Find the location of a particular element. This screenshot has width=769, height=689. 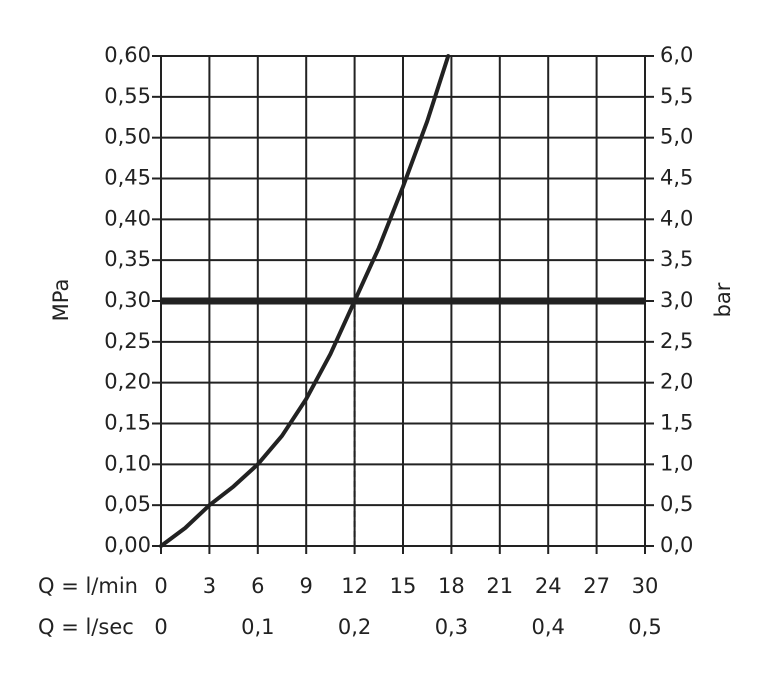

y-tick-label: 0,10 is located at coordinates (127, 463).